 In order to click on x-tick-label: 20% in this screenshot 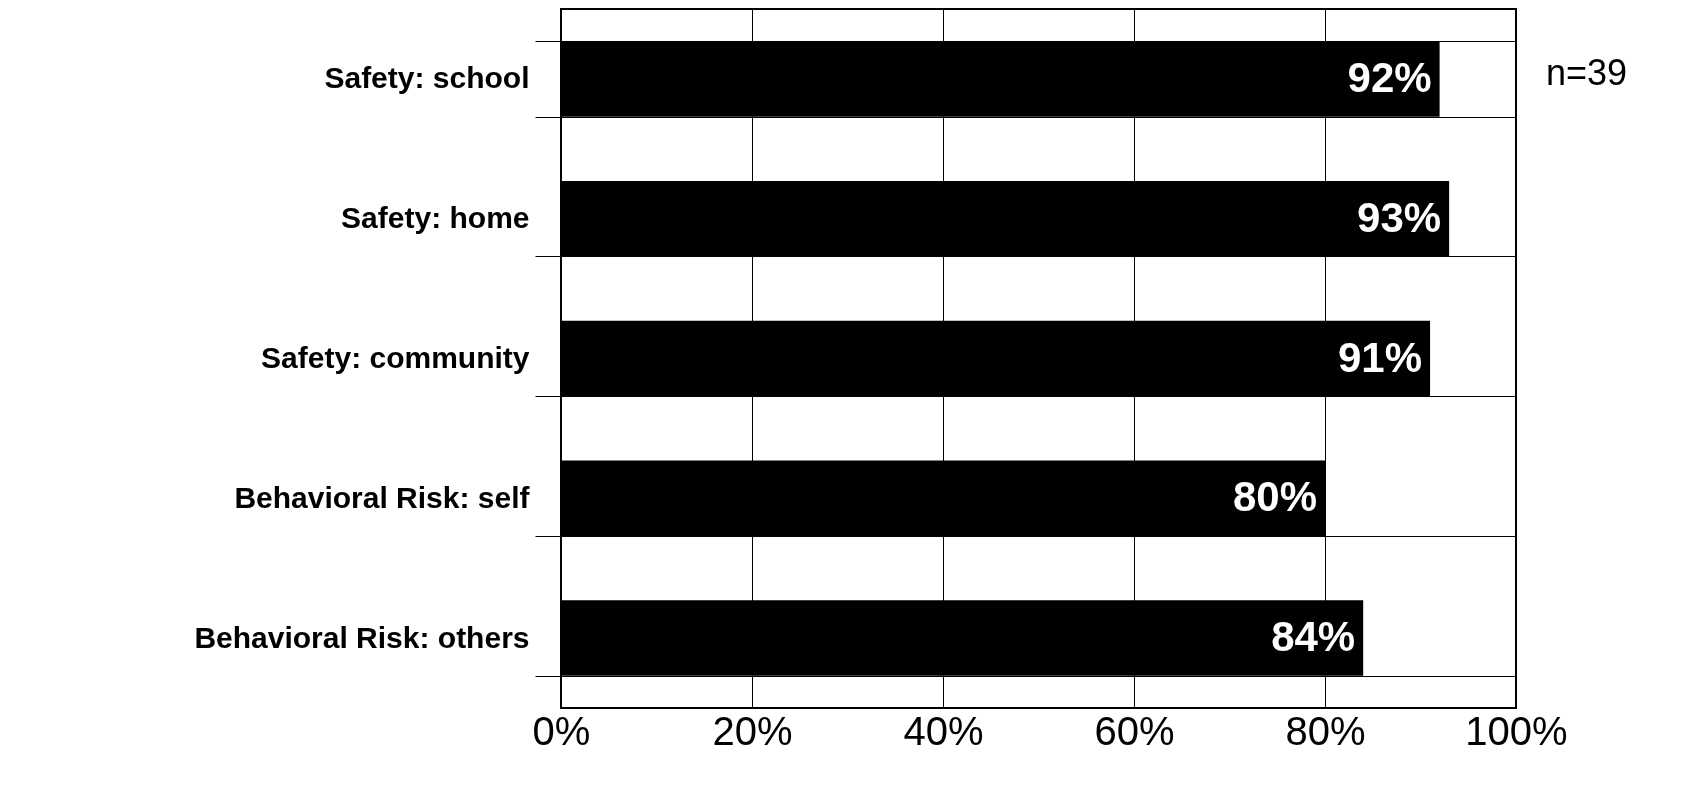, I will do `click(752, 730)`.